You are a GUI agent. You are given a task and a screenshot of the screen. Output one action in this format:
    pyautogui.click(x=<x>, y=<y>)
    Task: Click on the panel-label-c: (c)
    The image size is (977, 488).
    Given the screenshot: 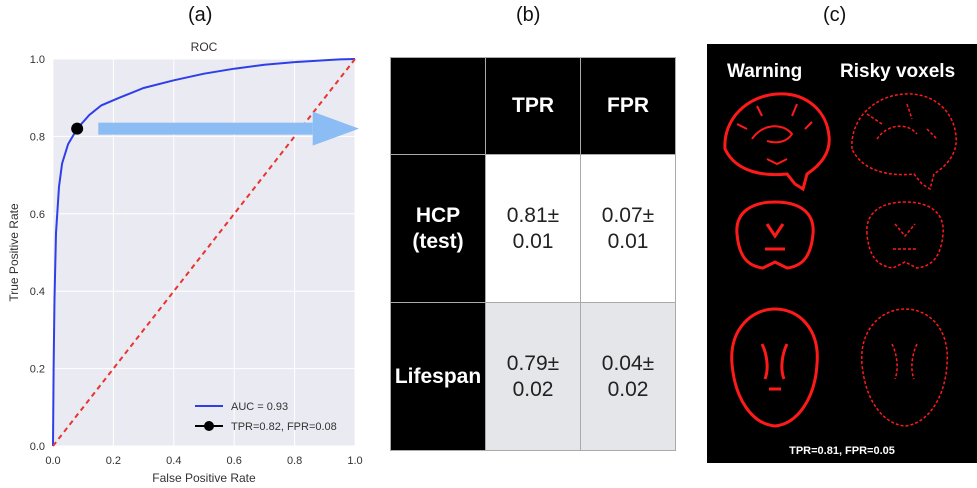 What is the action you would take?
    pyautogui.click(x=835, y=15)
    